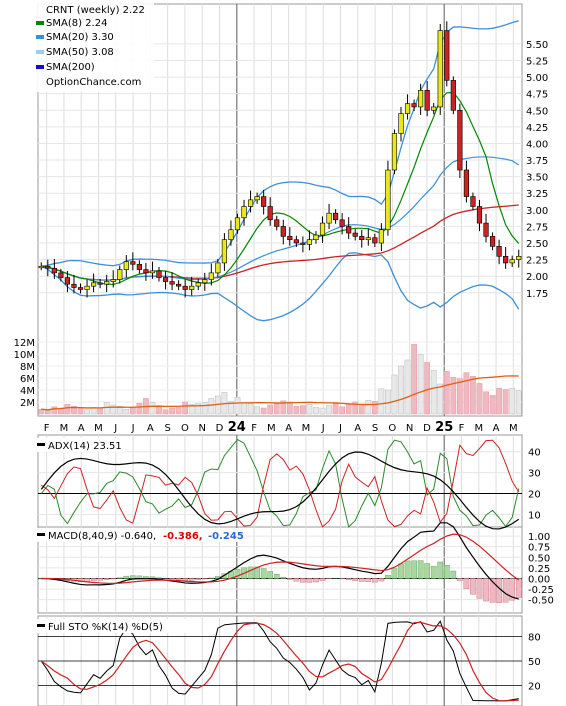  I want to click on macd-tick-label: 0.00, so click(539, 579).